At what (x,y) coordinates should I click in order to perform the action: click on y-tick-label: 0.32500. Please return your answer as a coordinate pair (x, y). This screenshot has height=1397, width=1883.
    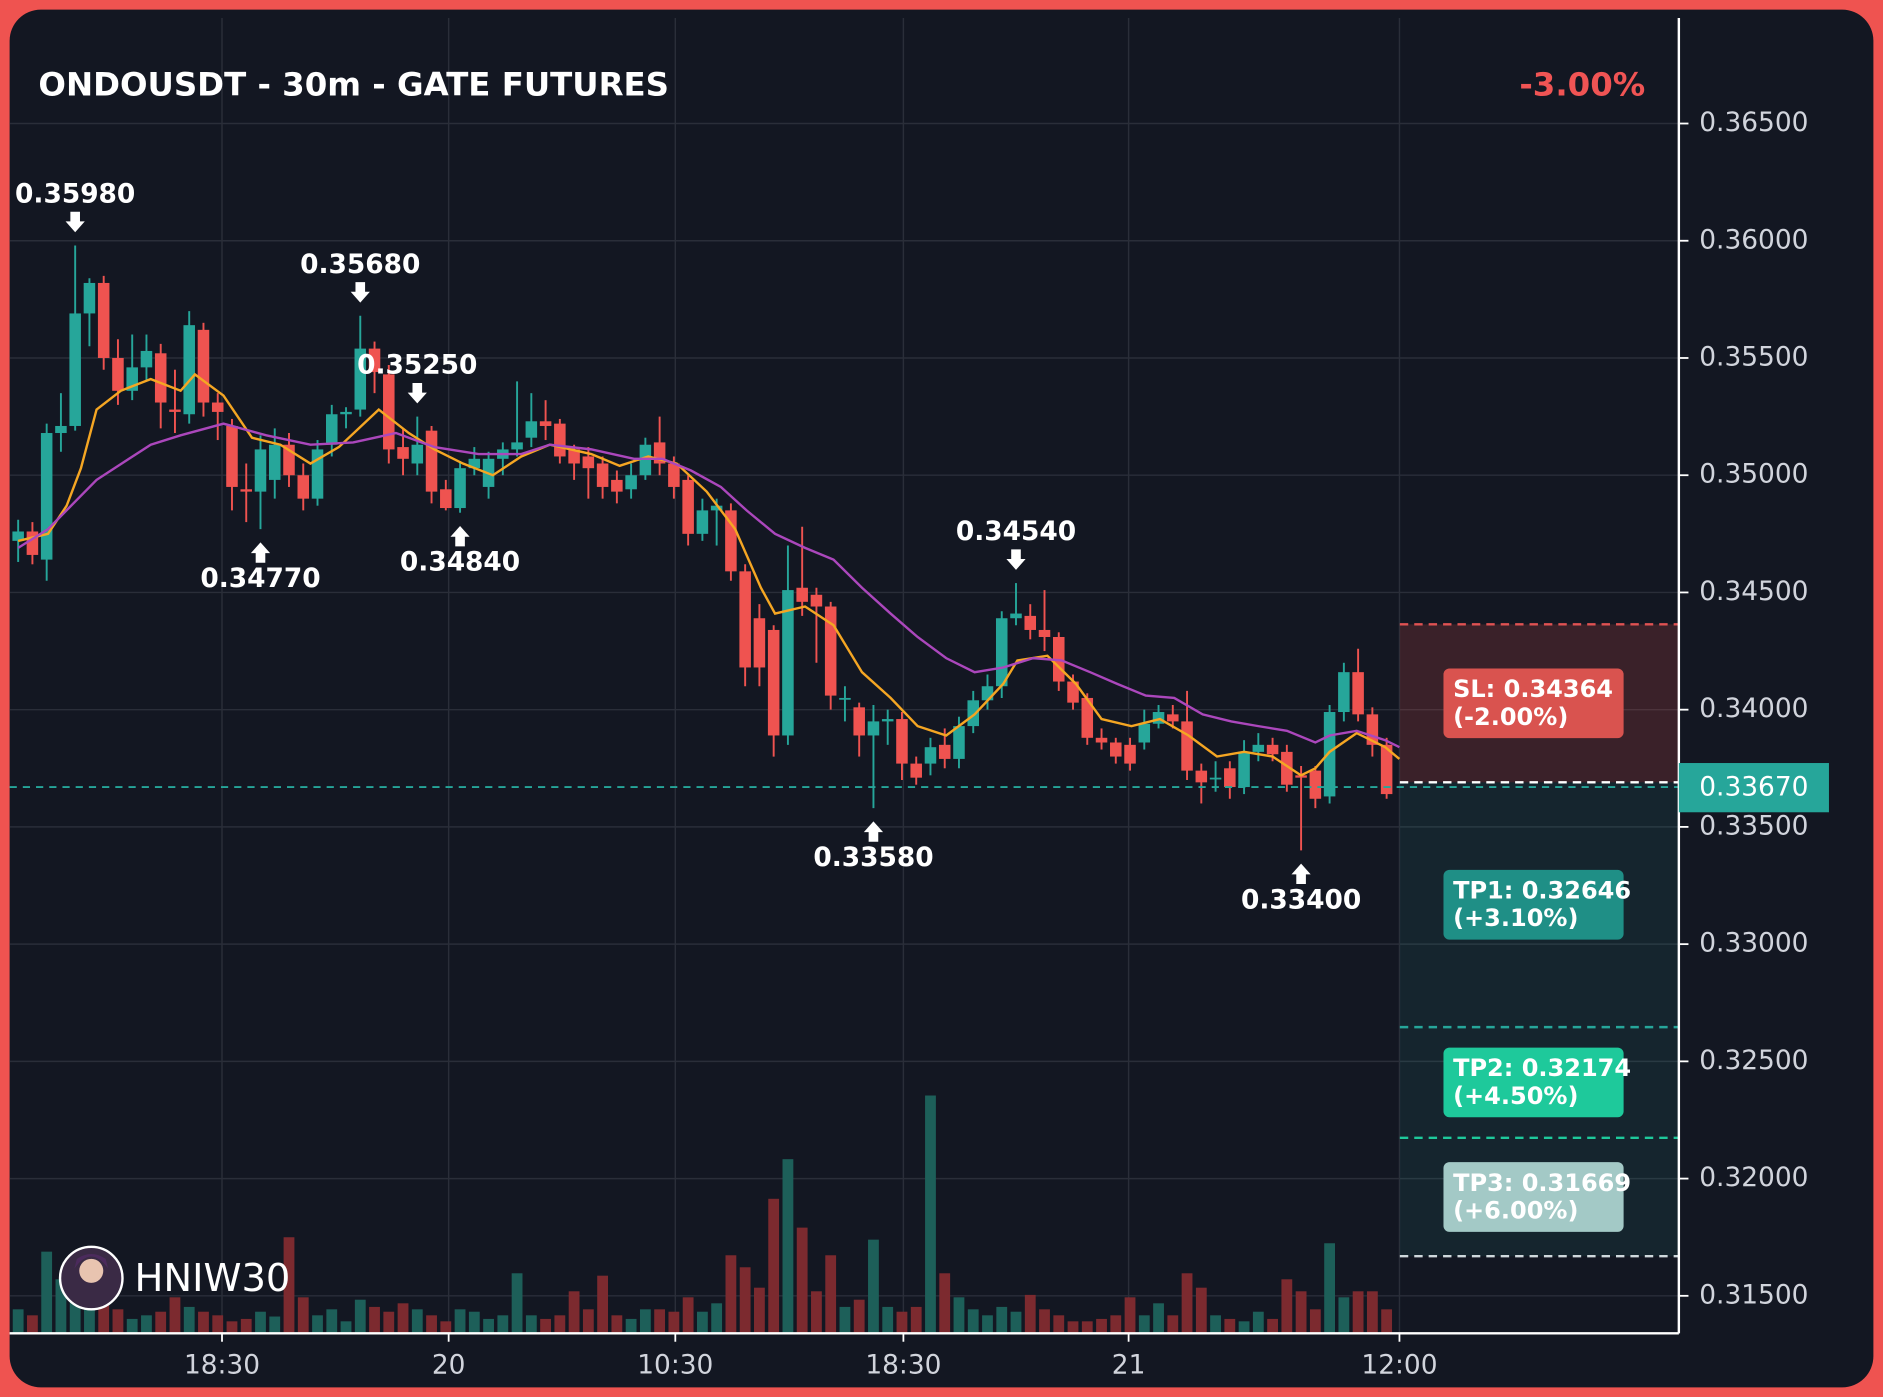
    Looking at the image, I should click on (1753, 1060).